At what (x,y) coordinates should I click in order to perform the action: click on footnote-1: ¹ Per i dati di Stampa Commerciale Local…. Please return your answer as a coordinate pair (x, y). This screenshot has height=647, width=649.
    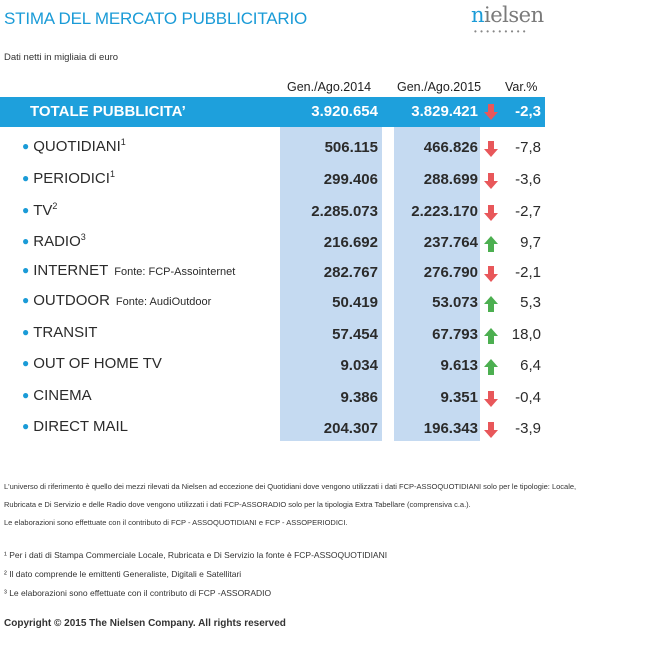
    Looking at the image, I should click on (196, 555).